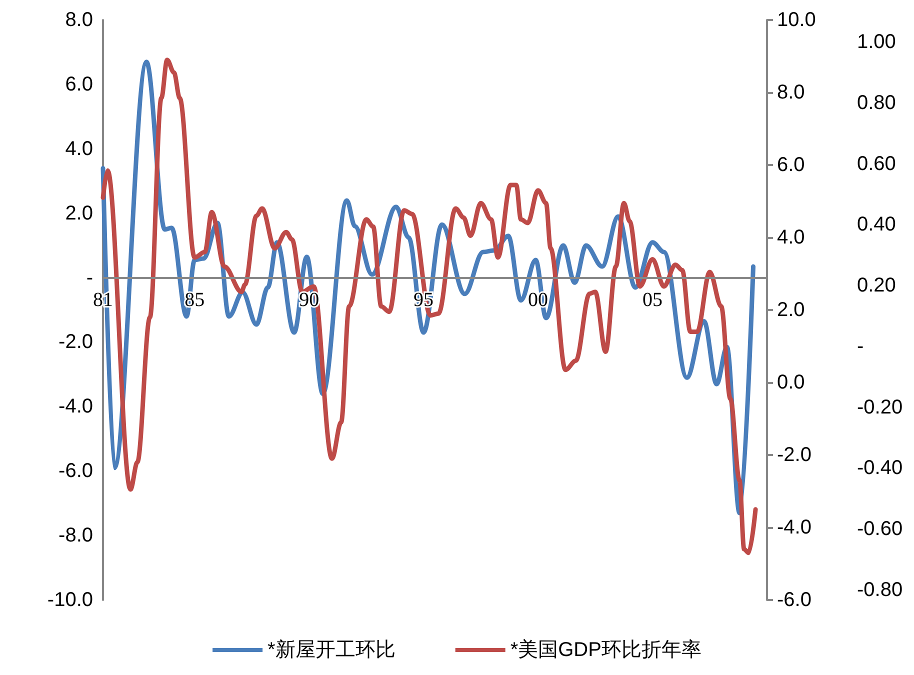  What do you see at coordinates (652, 299) in the screenshot?
I see `x-tick-label: 05` at bounding box center [652, 299].